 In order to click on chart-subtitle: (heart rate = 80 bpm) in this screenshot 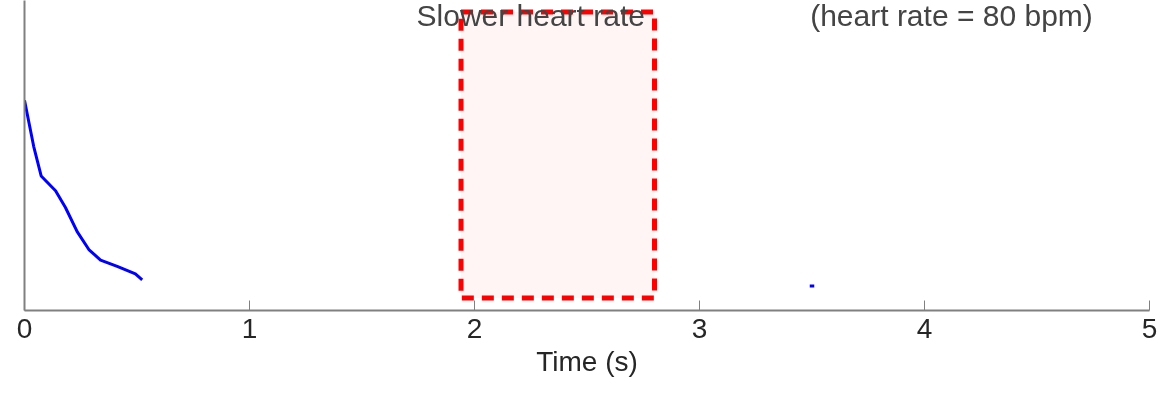, I will do `click(951, 16)`.